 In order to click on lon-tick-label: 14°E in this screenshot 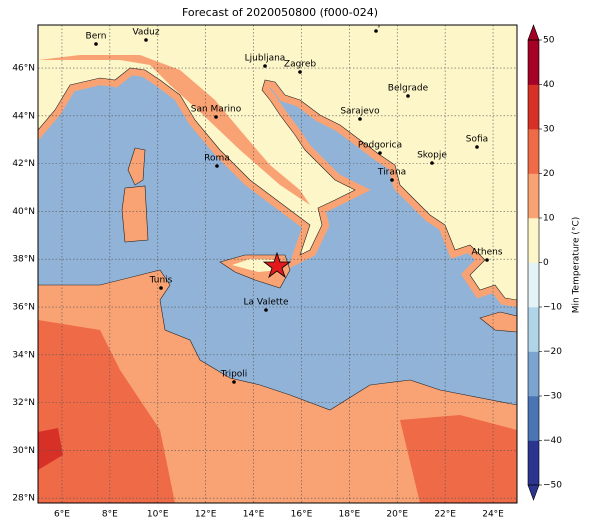, I will do `click(254, 515)`.